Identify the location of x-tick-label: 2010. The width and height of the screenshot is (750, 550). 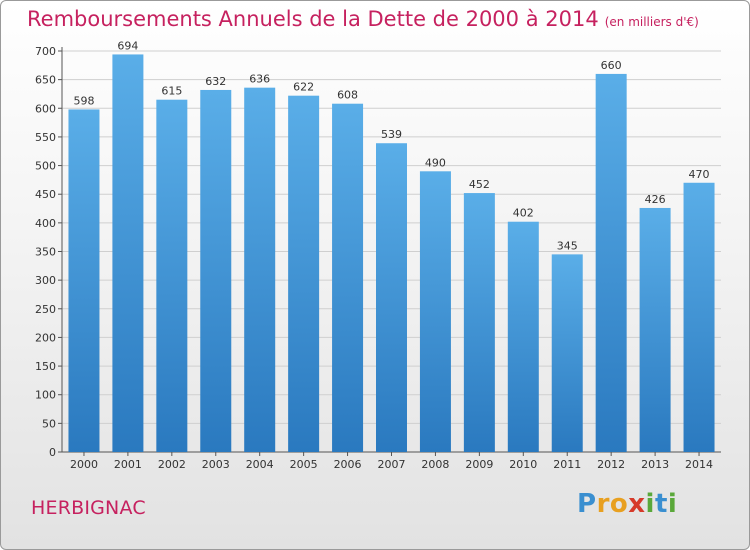
(523, 464).